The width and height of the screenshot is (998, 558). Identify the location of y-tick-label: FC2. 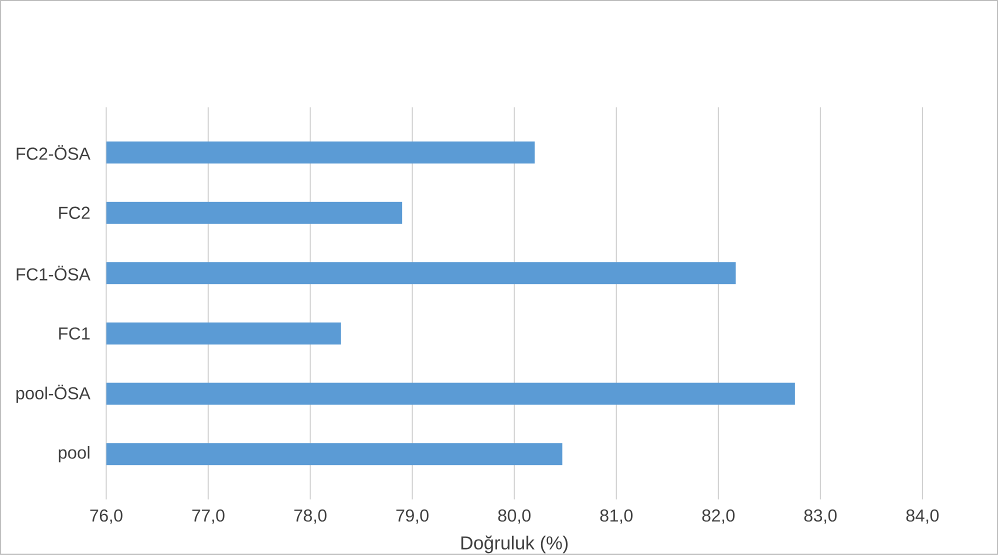
(74, 213).